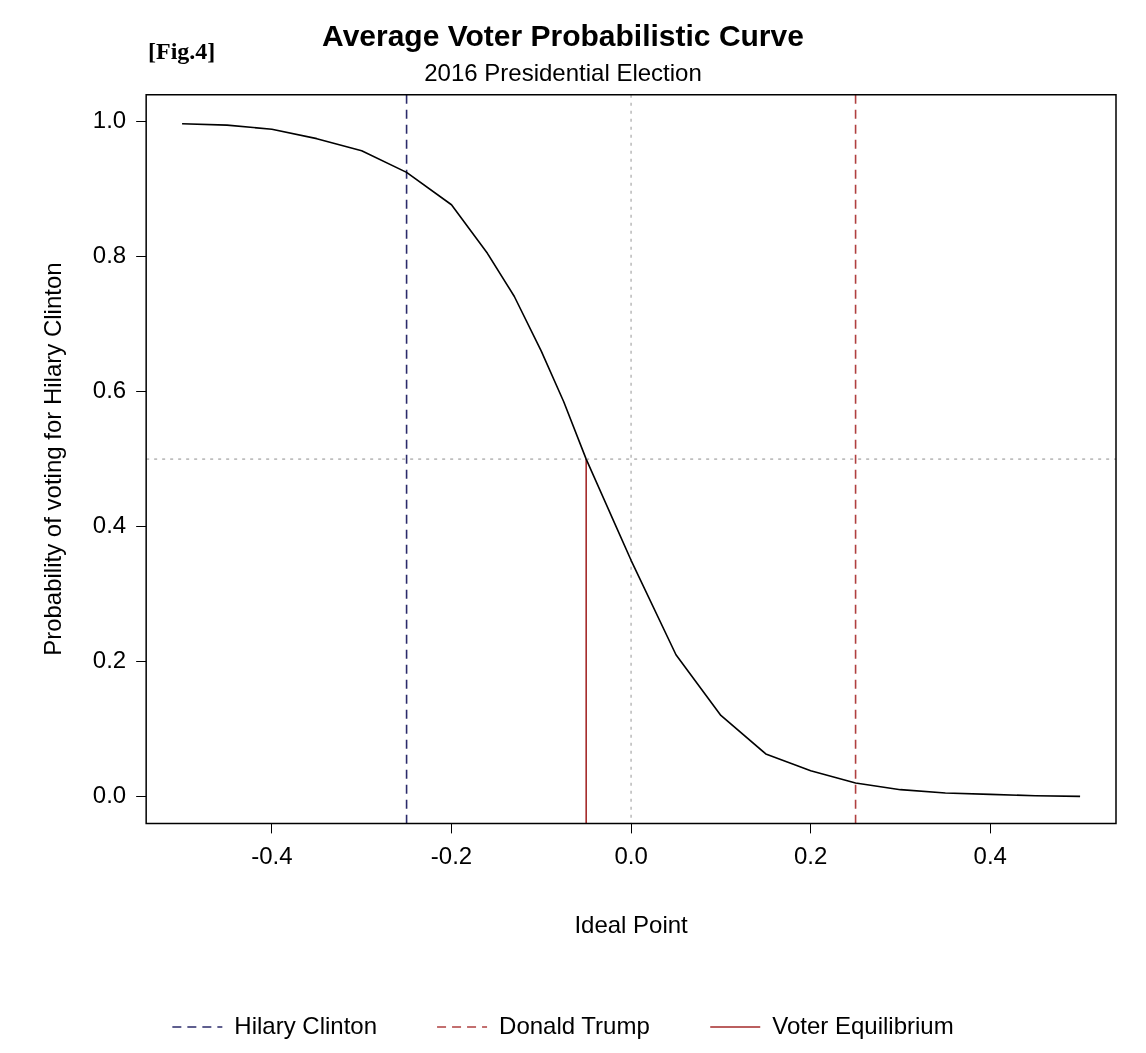  What do you see at coordinates (631, 856) in the screenshot?
I see `x-tick-label: 0.0` at bounding box center [631, 856].